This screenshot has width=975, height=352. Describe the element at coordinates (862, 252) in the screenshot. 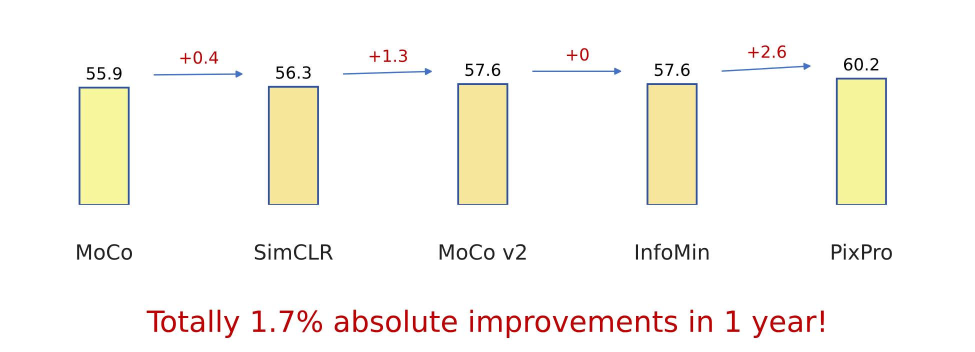

I see `x-tick-label: PixPro` at that location.